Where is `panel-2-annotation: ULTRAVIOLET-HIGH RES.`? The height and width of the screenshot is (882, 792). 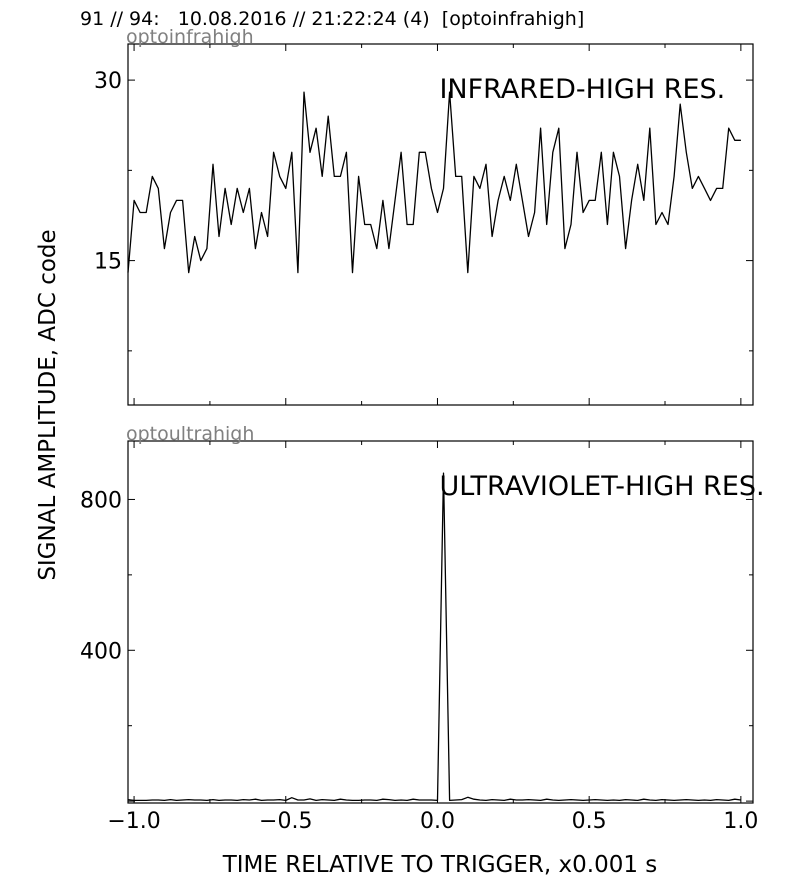
panel-2-annotation: ULTRAVIOLET-HIGH RES. is located at coordinates (601, 486).